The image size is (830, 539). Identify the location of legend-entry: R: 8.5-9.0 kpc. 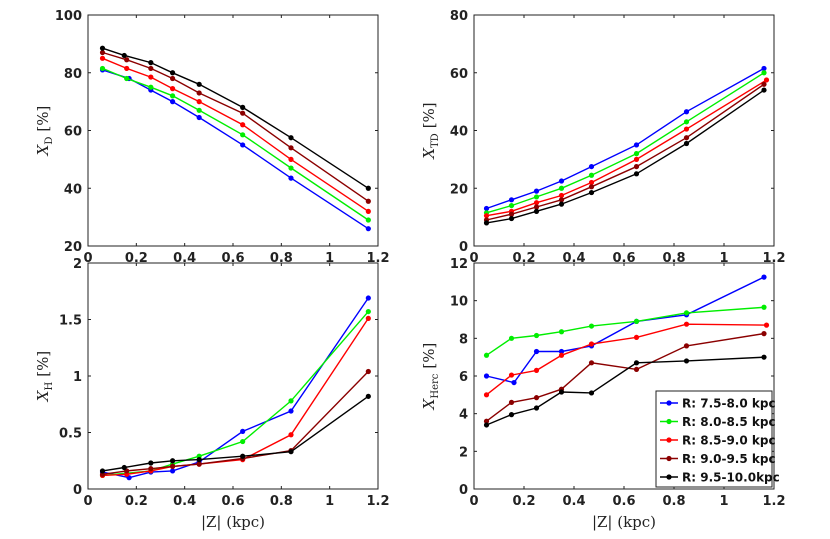
(729, 441).